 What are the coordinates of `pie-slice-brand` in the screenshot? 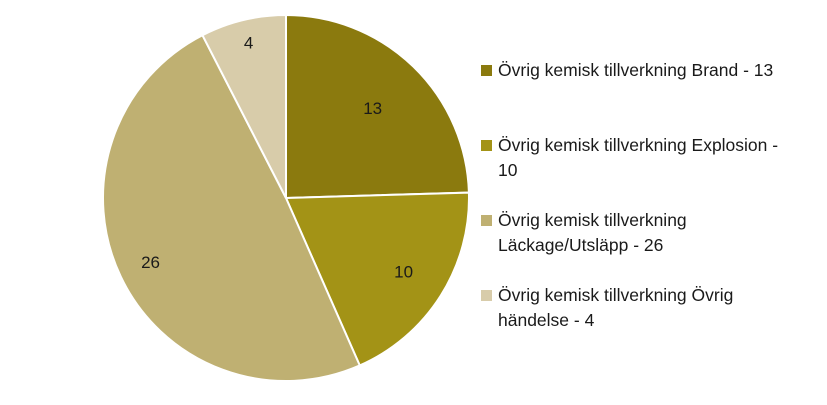 It's located at (377, 106).